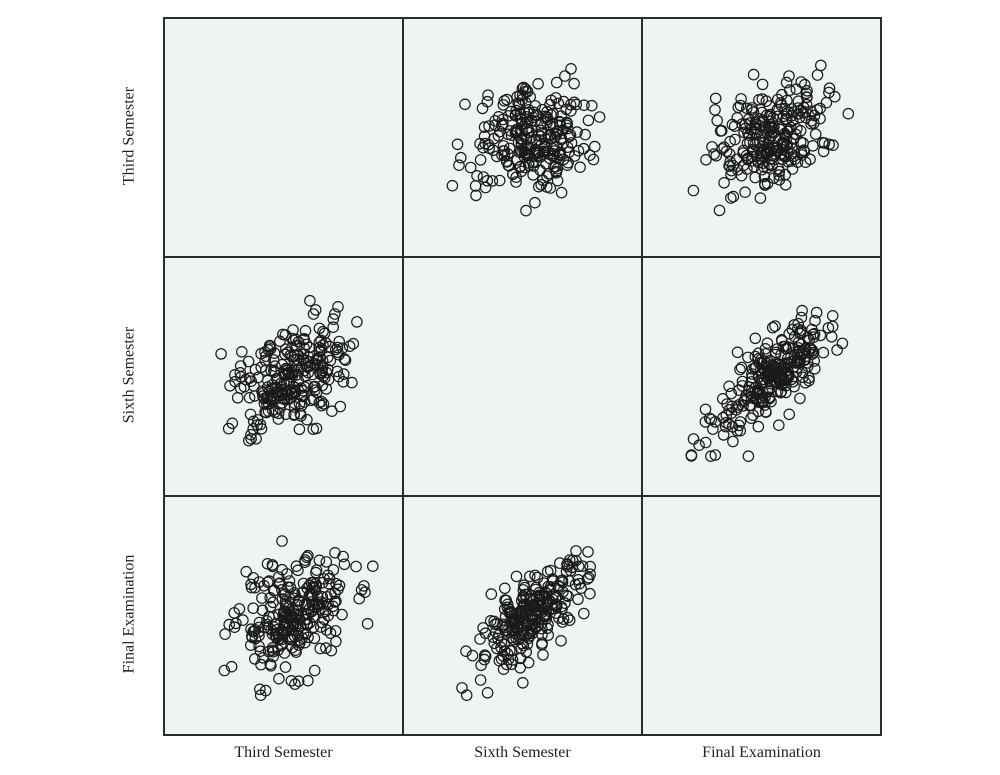 This screenshot has width=1000, height=775. What do you see at coordinates (129, 375) in the screenshot?
I see `y-axis-label-sixth-semester: Sixth Semester` at bounding box center [129, 375].